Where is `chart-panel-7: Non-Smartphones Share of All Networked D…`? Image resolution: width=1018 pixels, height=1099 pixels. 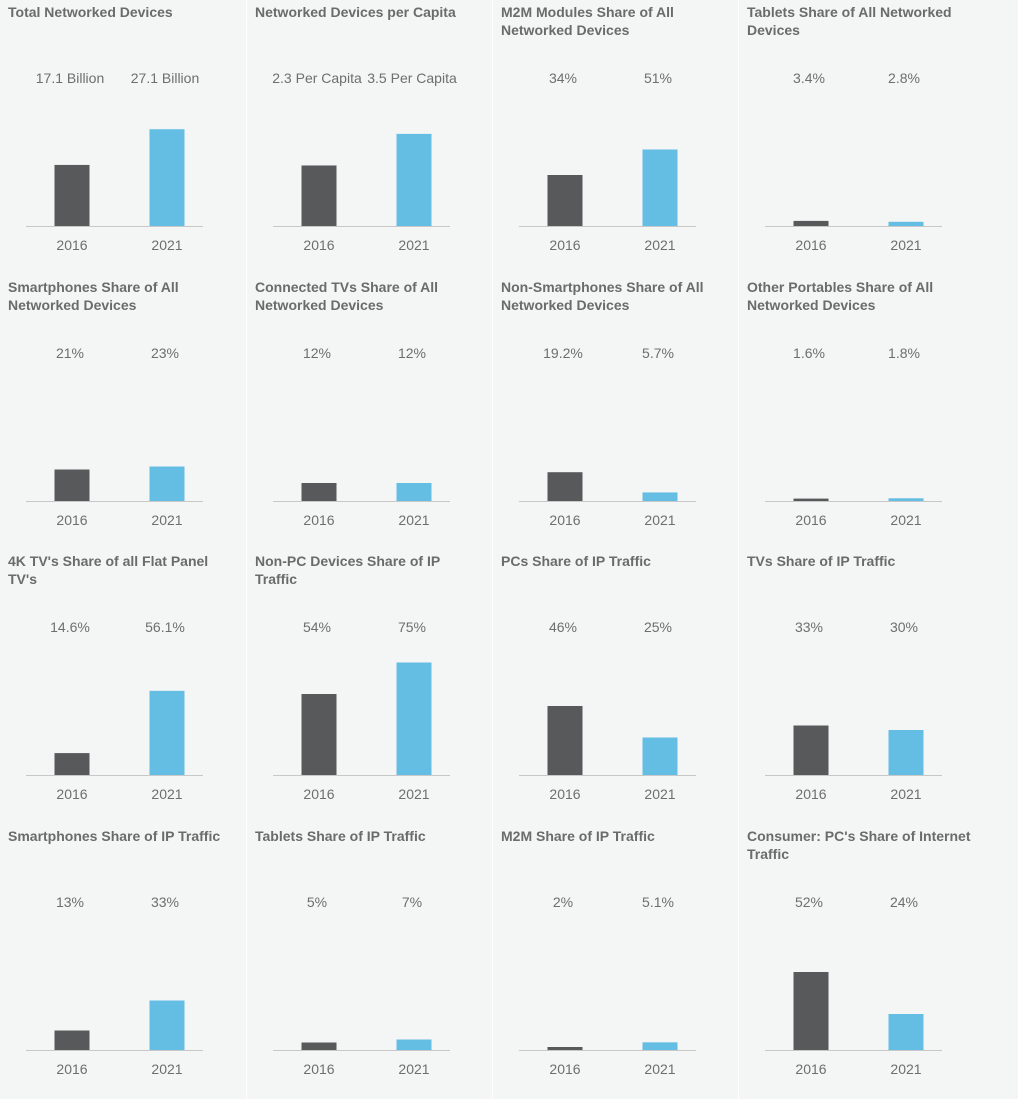
chart-panel-7: Non-Smartphones Share of All Networked D… is located at coordinates (615, 412).